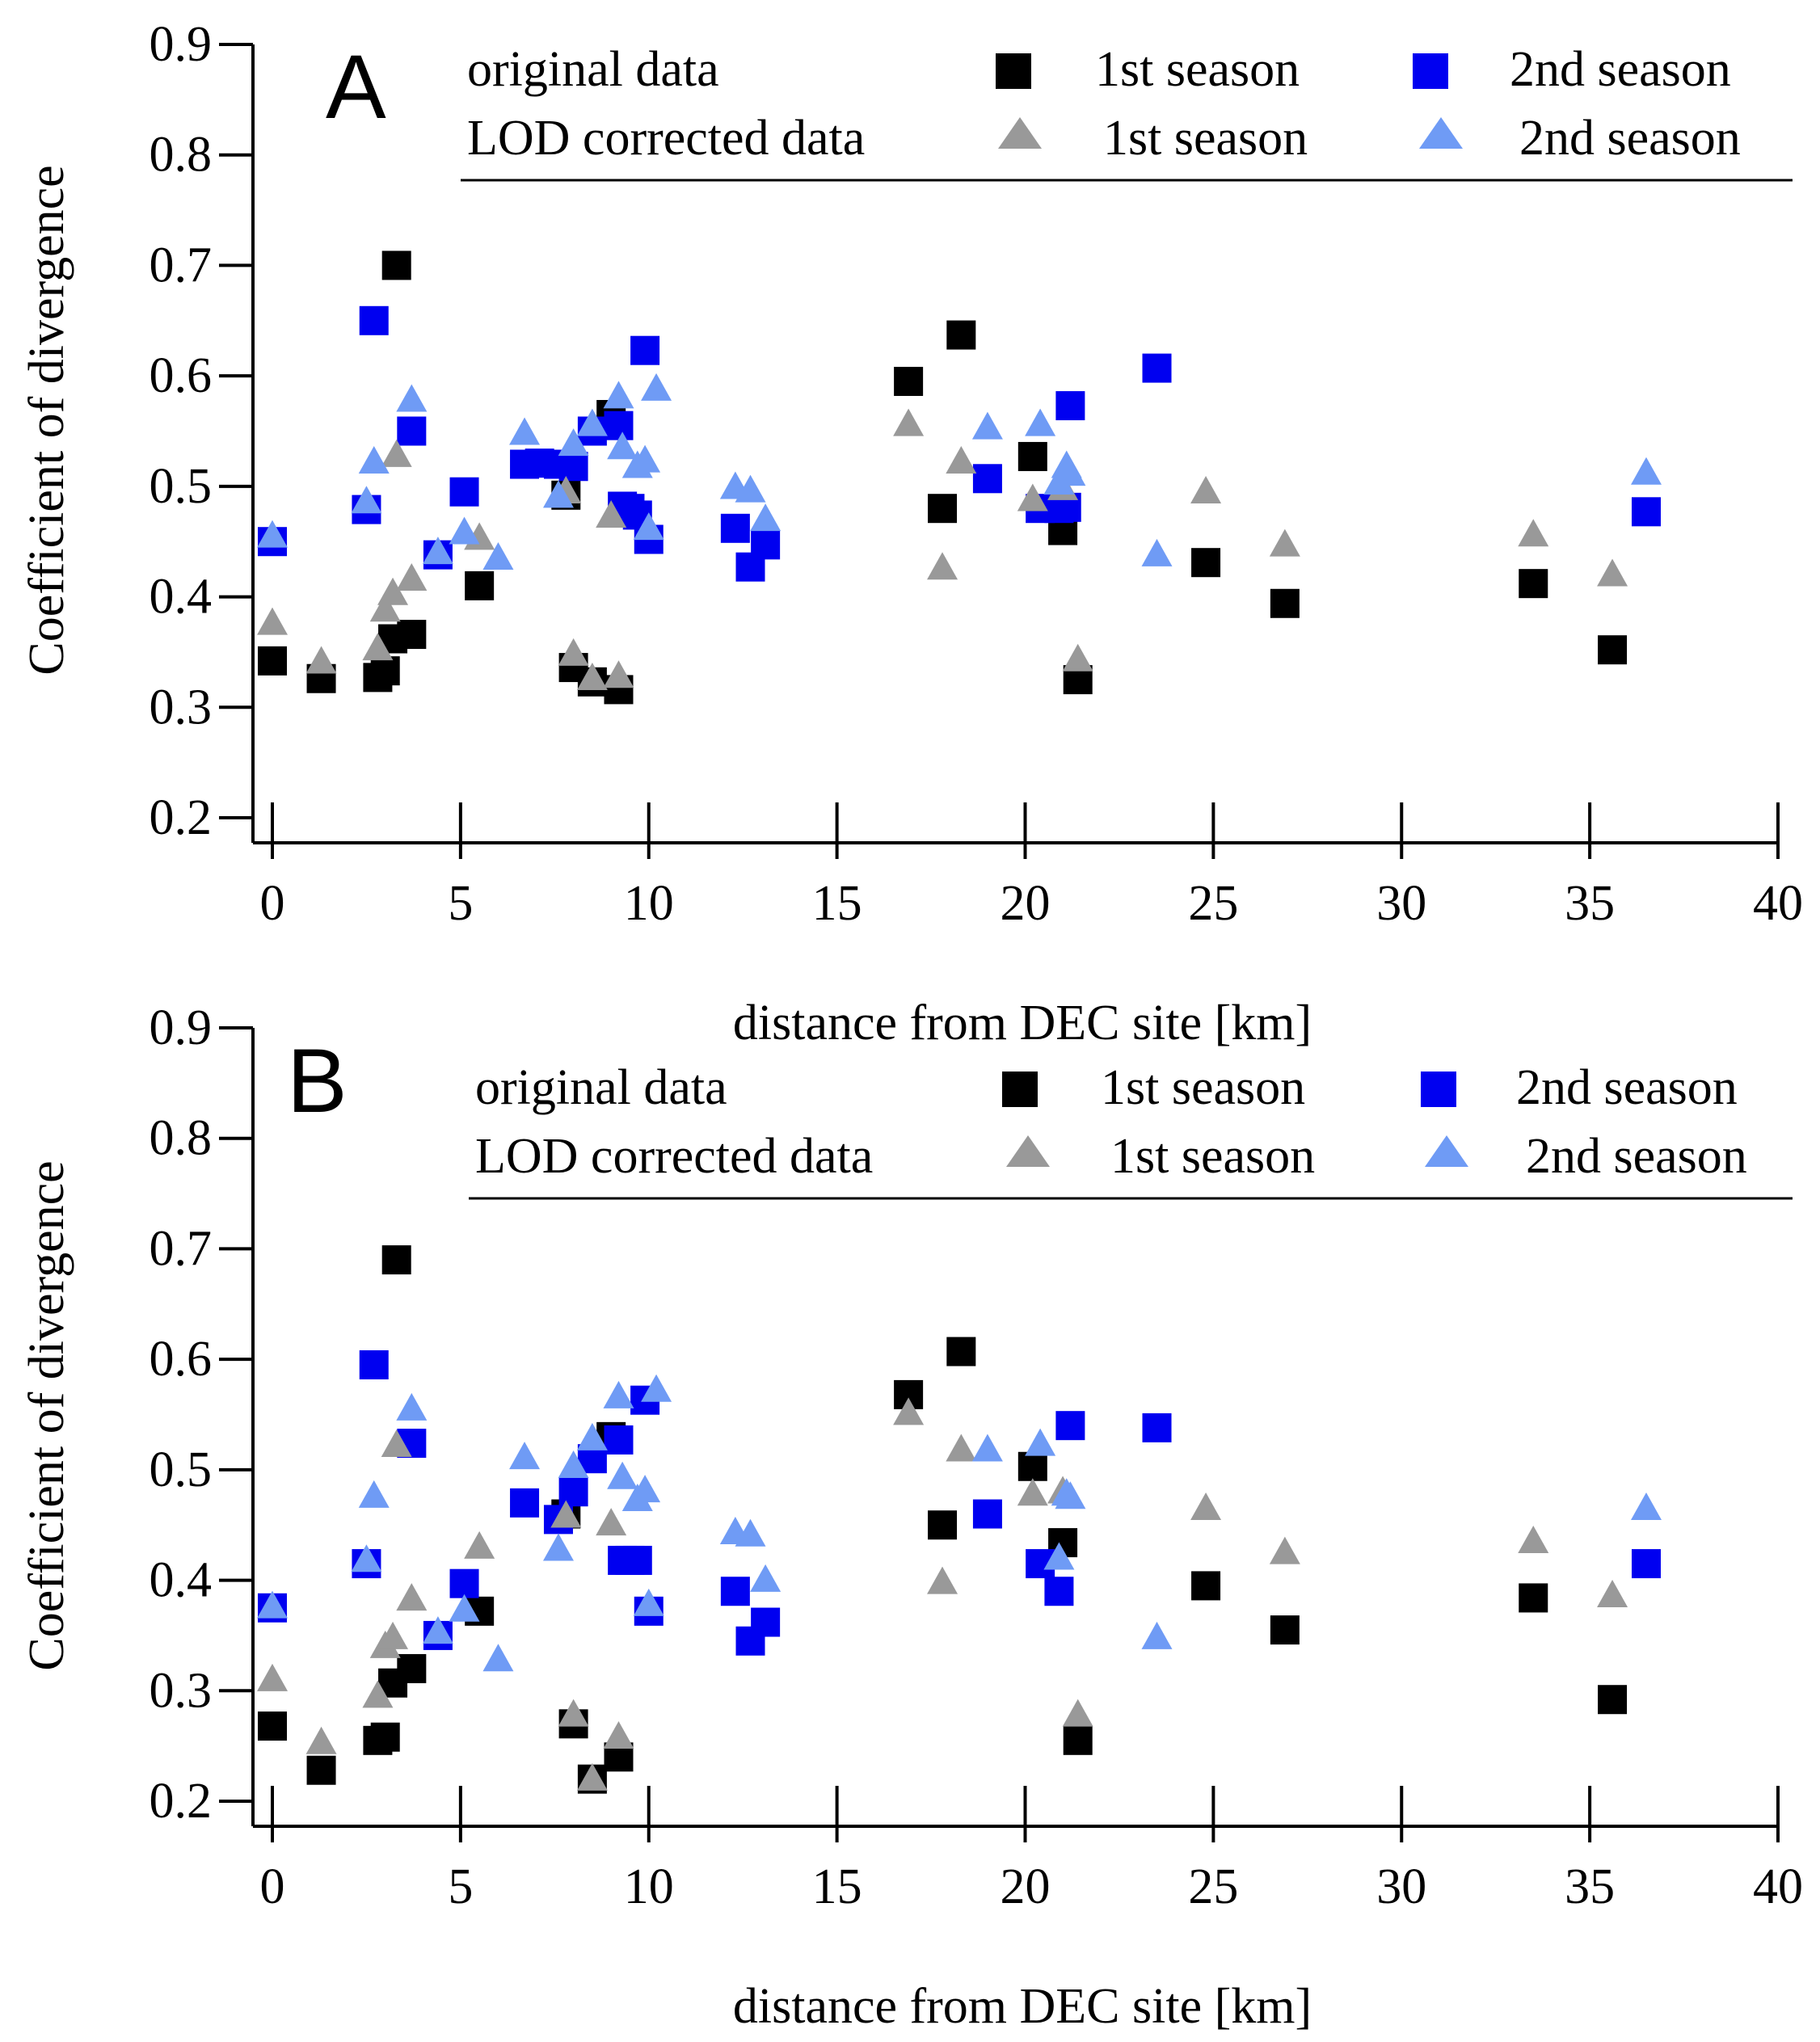 This screenshot has height=2042, width=1820. What do you see at coordinates (1441, 133) in the screenshot?
I see `legend-marker-lod-s2` at bounding box center [1441, 133].